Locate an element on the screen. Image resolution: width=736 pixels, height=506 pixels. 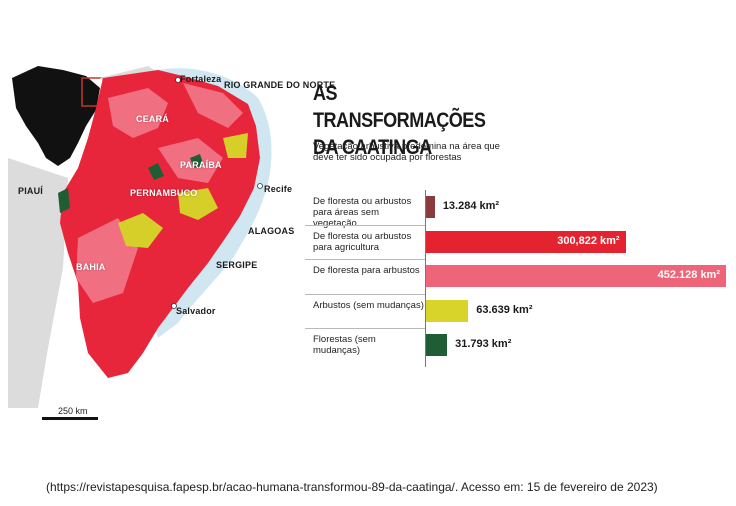
bar-value-number: 13.284 is located at coordinates (461, 206).